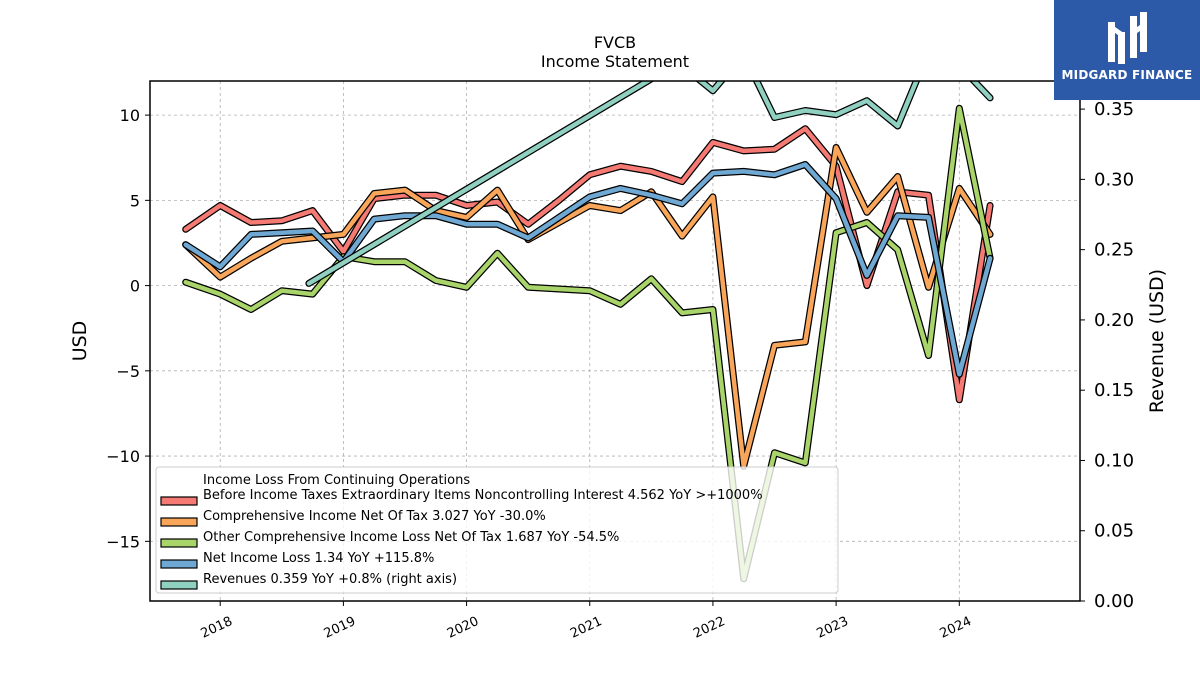  What do you see at coordinates (135, 286) in the screenshot?
I see `y-tick-label-left: 0` at bounding box center [135, 286].